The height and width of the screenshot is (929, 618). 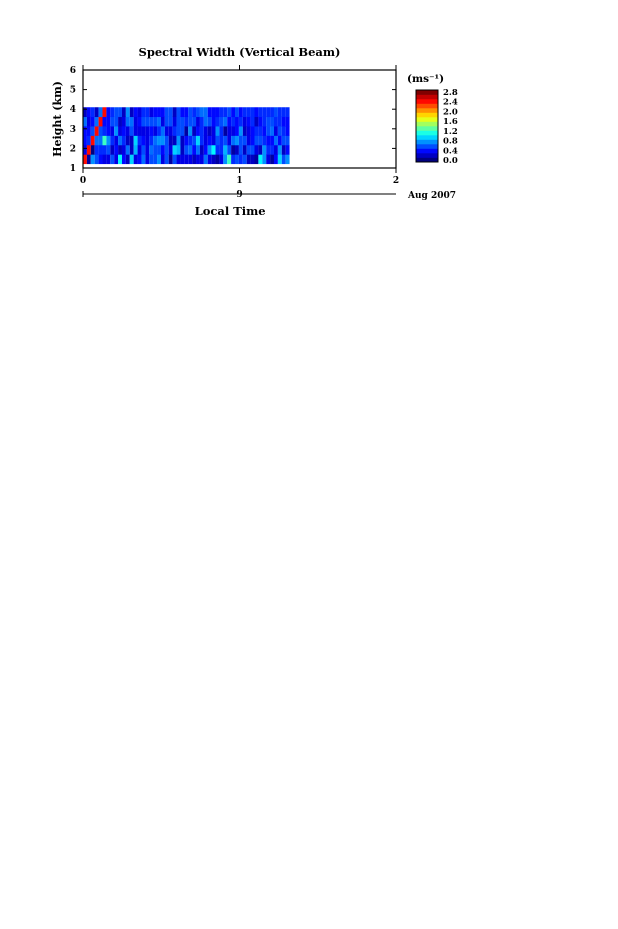 What do you see at coordinates (450, 132) in the screenshot?
I see `colorbar-tick-label: 1.2` at bounding box center [450, 132].